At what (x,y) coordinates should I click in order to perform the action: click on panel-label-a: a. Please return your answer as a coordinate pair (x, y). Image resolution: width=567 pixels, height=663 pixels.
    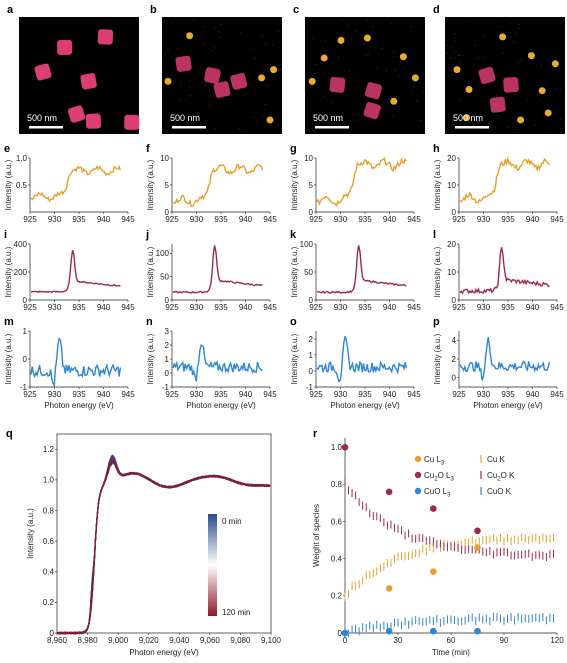
    Looking at the image, I should click on (10, 10).